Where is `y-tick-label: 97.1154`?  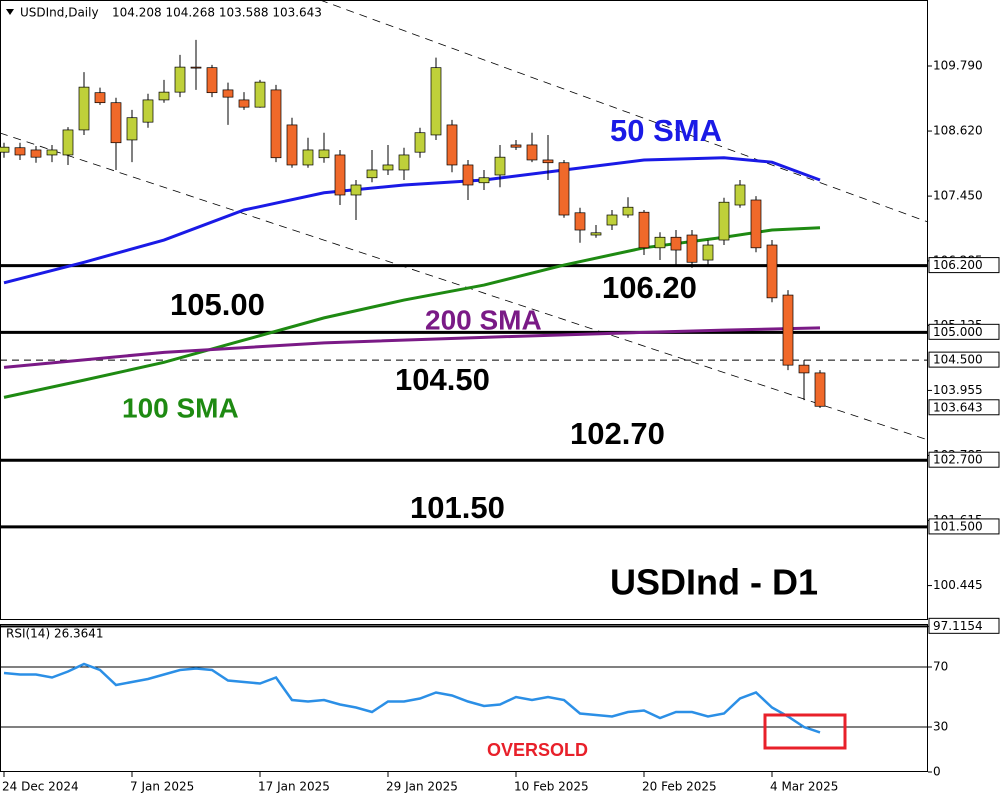
y-tick-label: 97.1154 is located at coordinates (958, 626).